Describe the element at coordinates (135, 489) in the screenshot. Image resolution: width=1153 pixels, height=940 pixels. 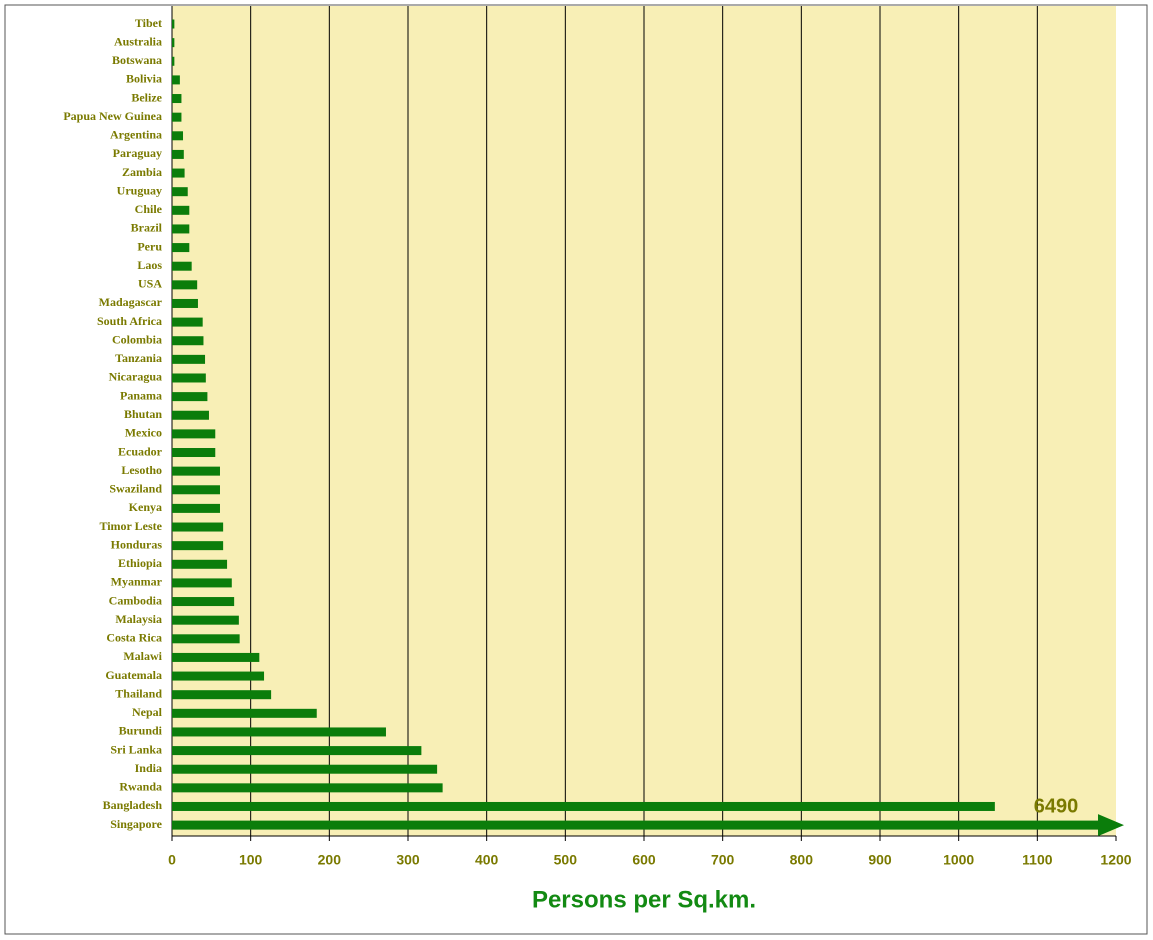
I see `y-tick-label: Swaziland` at that location.